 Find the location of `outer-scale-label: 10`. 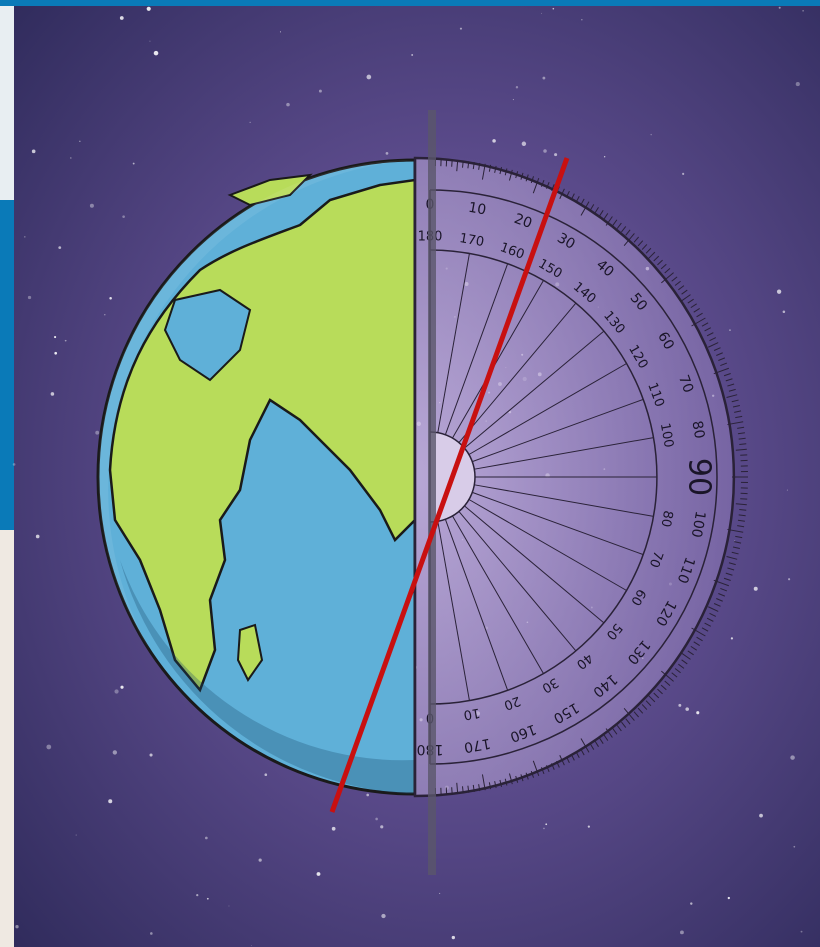

outer-scale-label: 10 is located at coordinates (477, 209).